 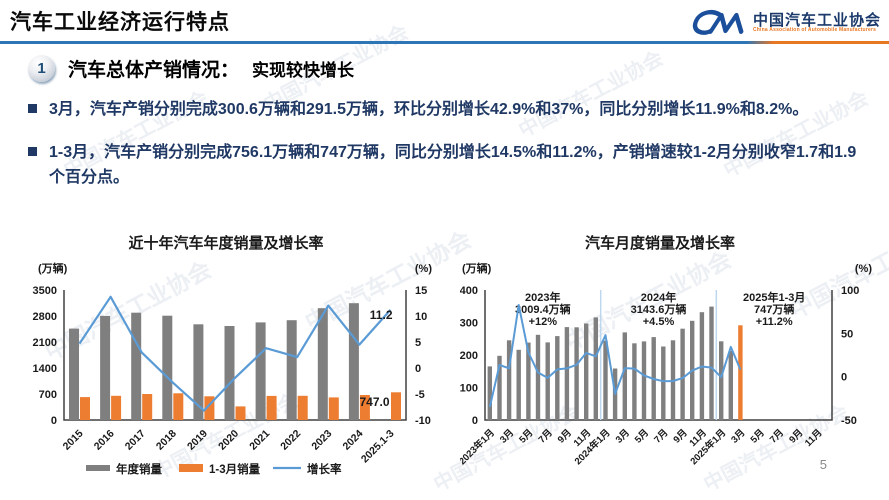 What do you see at coordinates (73, 440) in the screenshot?
I see `x-tick-label: 2015` at bounding box center [73, 440].